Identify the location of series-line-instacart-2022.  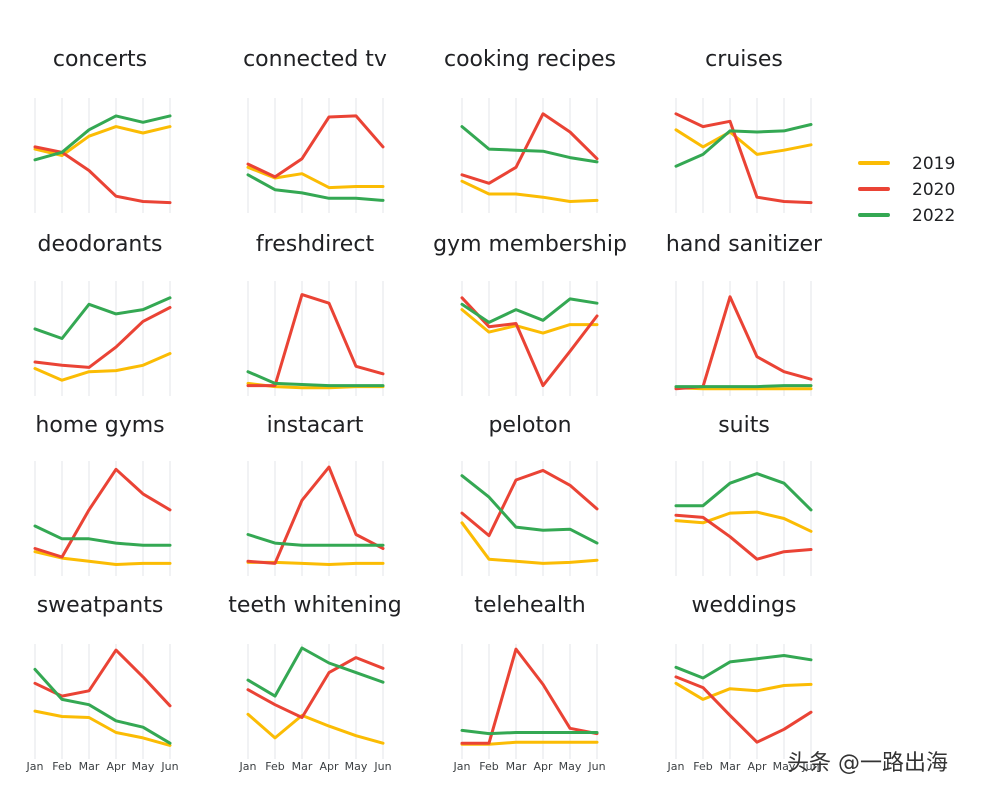
(315, 540).